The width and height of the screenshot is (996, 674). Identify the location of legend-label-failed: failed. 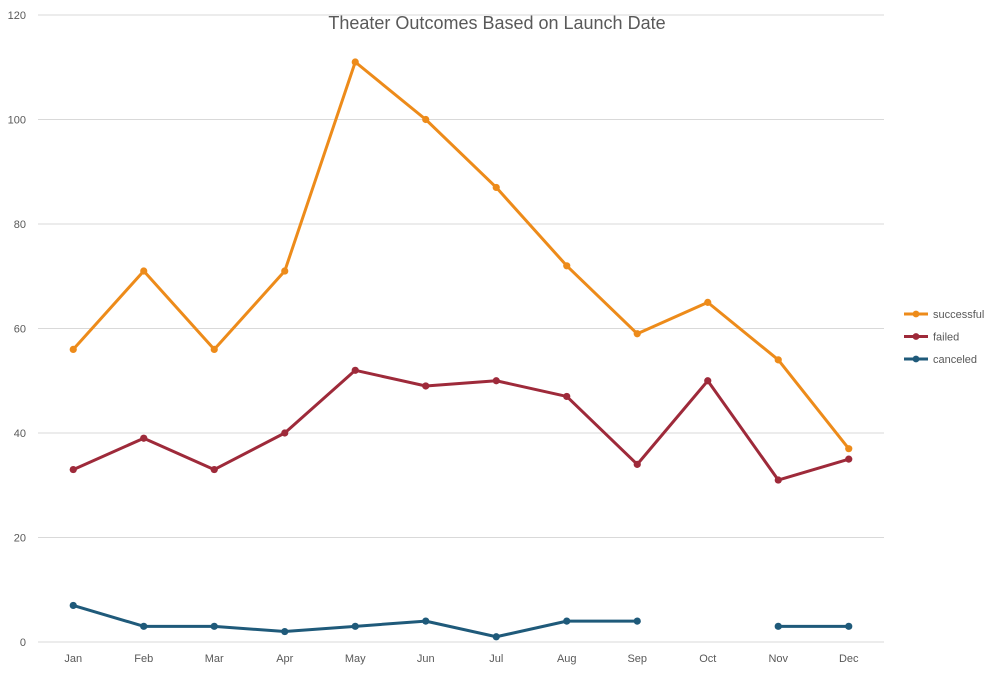
(946, 338).